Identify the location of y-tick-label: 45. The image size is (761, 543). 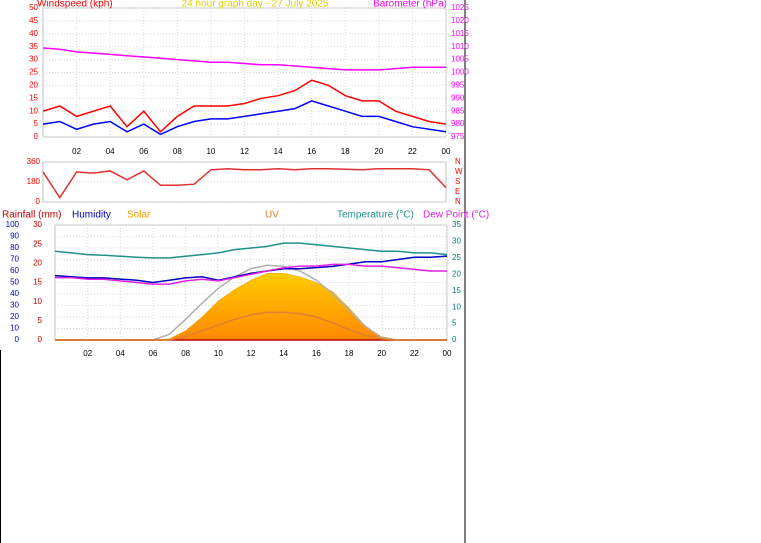
(33, 20).